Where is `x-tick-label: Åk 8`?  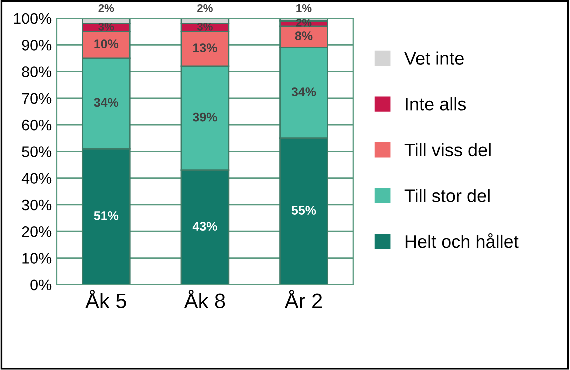
x-tick-label: Åk 8 is located at coordinates (205, 299).